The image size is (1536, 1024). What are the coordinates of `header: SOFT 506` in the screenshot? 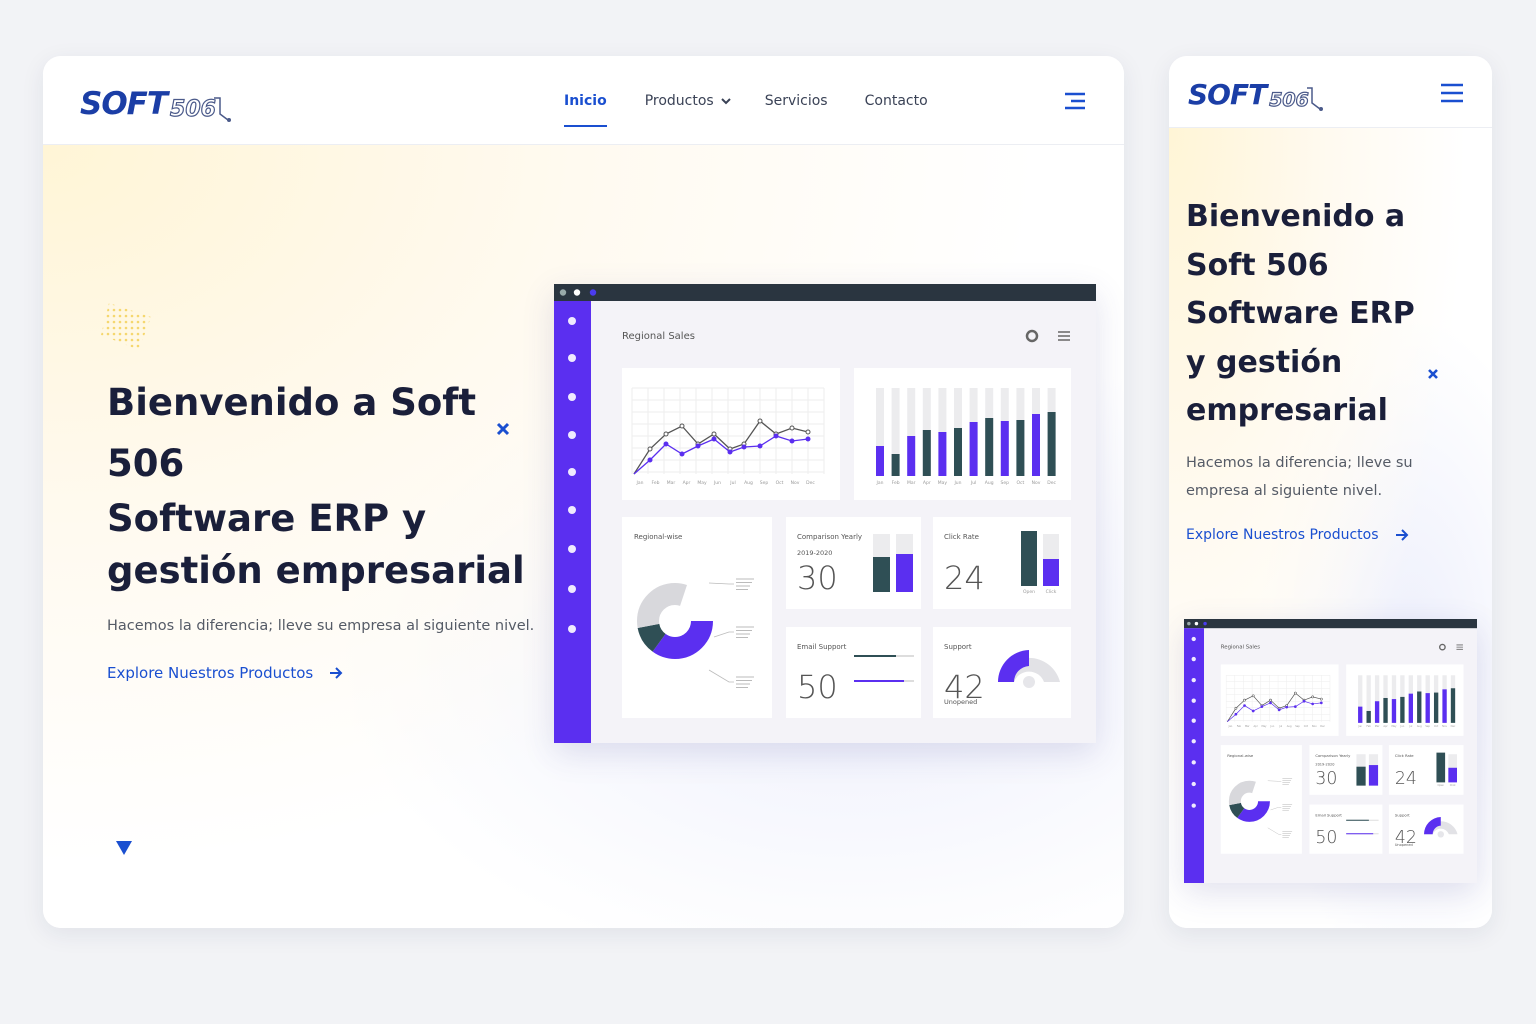 It's located at (1330, 92).